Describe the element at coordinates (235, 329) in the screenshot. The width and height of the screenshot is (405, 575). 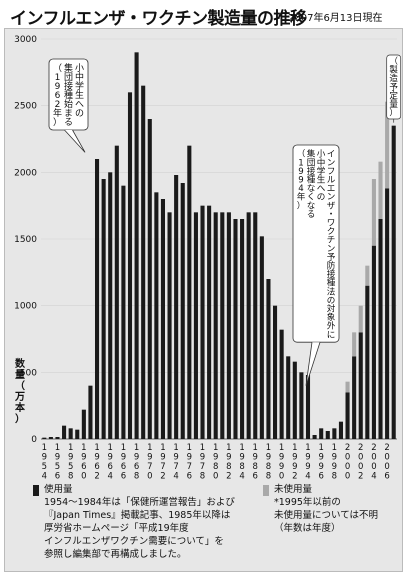
I see `bar-used-1983` at that location.